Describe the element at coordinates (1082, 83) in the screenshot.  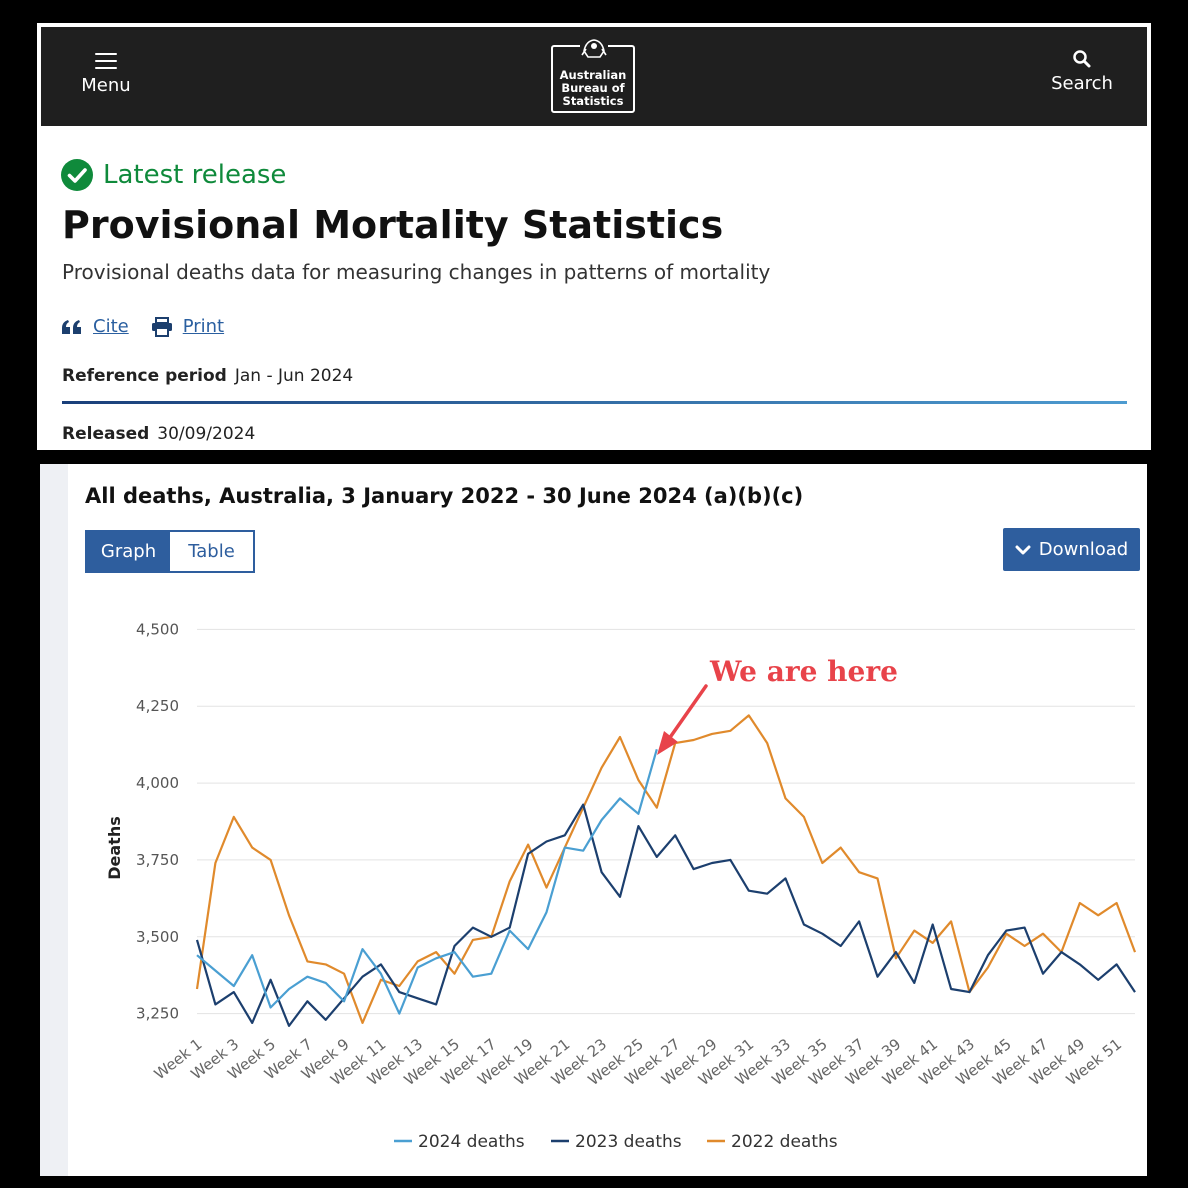
I see `search-label: Search` at that location.